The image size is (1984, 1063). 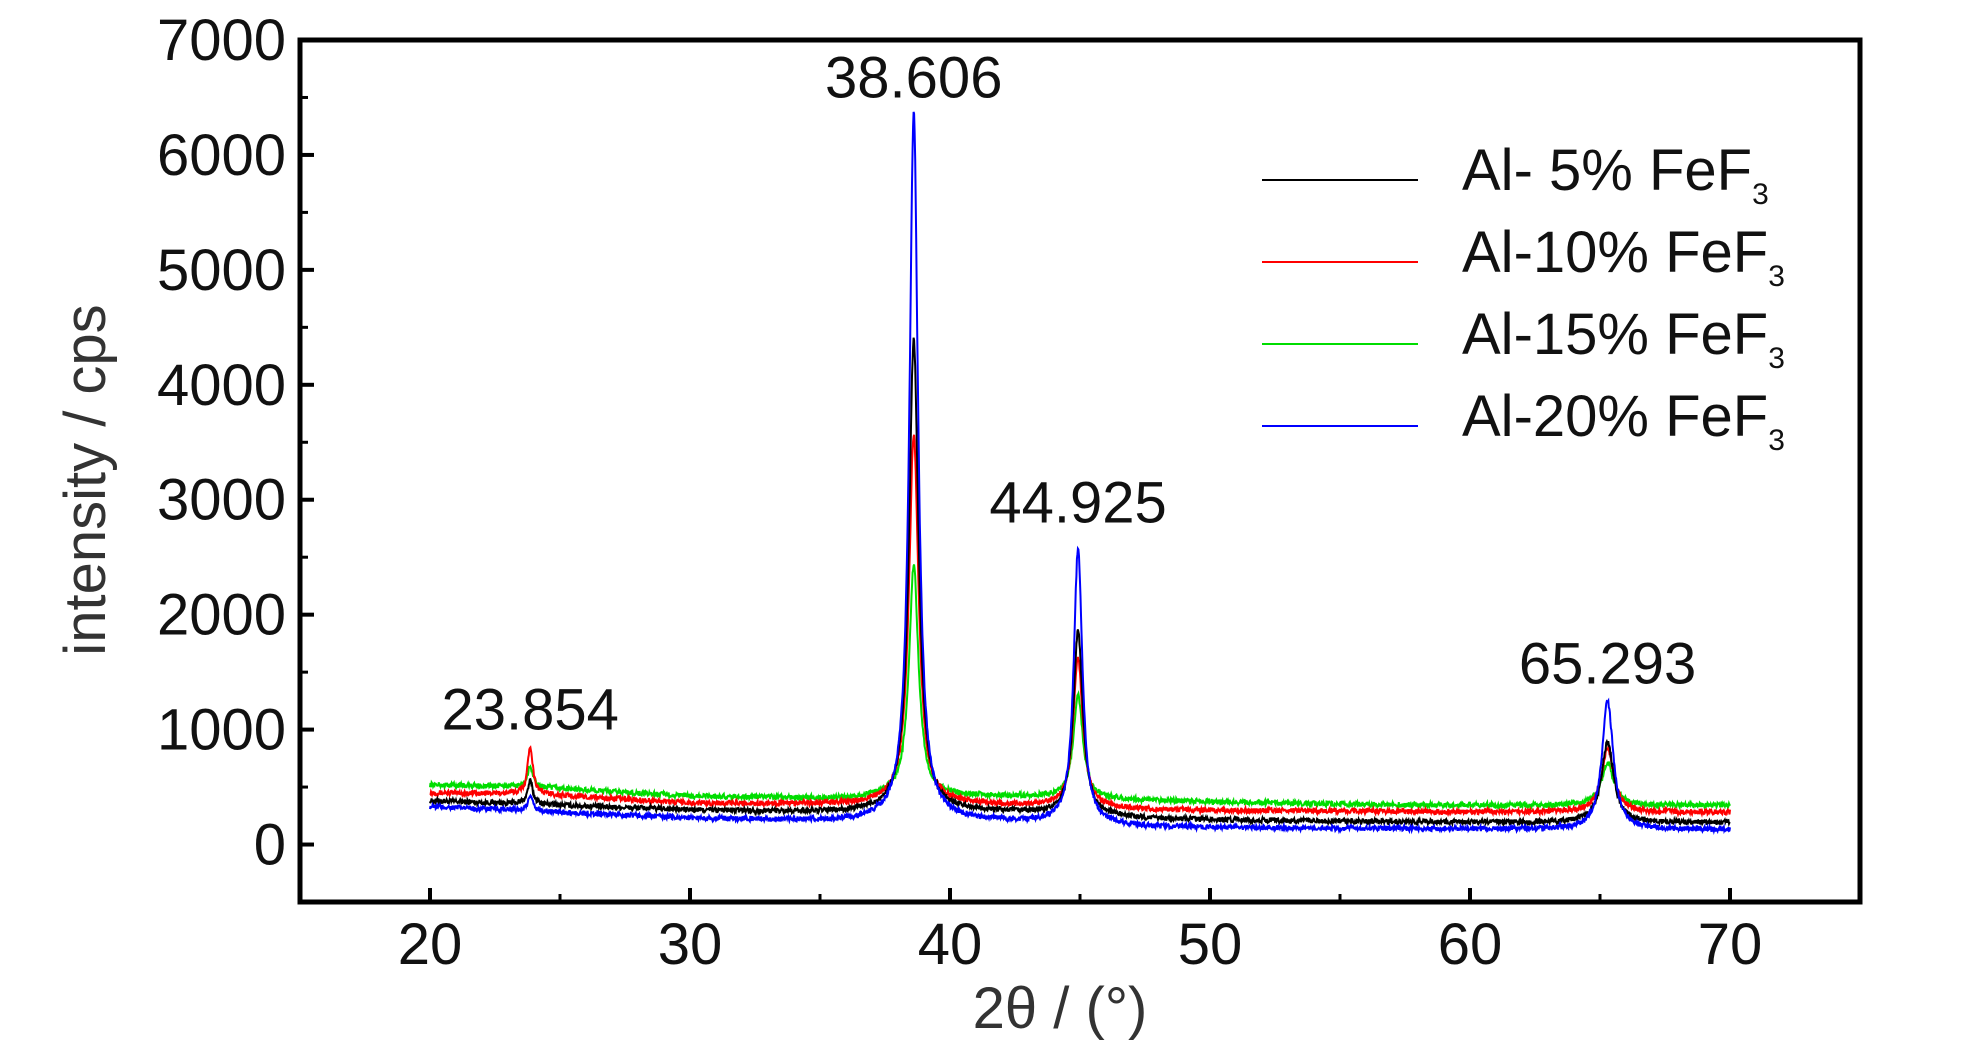 I want to click on legend-label: Al-15% FeF3, so click(x=1623, y=338).